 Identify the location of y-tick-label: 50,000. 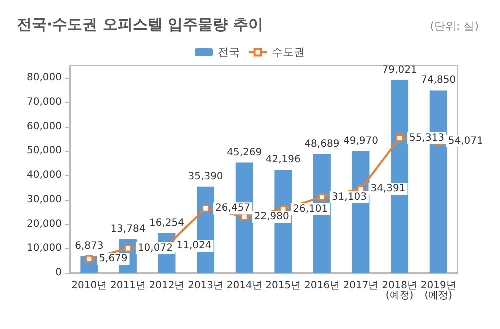
(44, 151).